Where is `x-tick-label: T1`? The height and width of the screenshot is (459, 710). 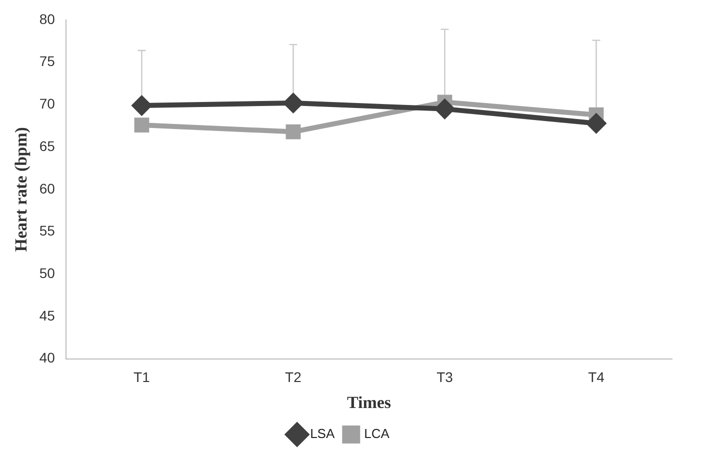 x-tick-label: T1 is located at coordinates (142, 377).